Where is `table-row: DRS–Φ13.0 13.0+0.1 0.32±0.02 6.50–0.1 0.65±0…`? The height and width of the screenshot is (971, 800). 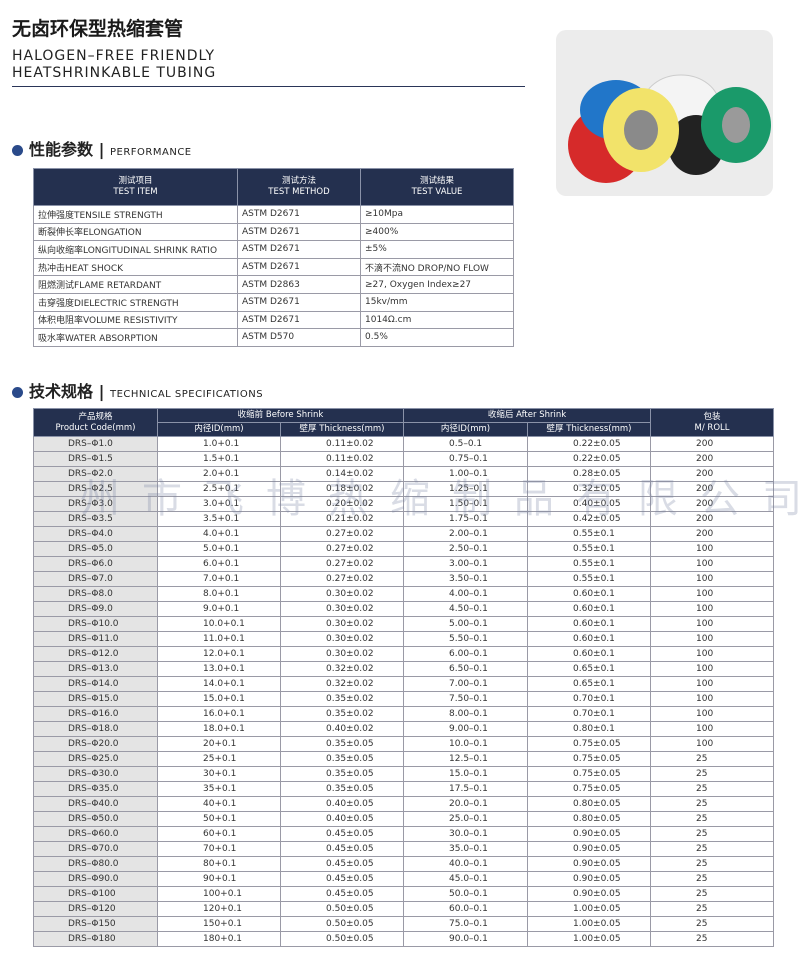 table-row: DRS–Φ13.0 13.0+0.1 0.32±0.02 6.50–0.1 0.65±0… is located at coordinates (404, 669).